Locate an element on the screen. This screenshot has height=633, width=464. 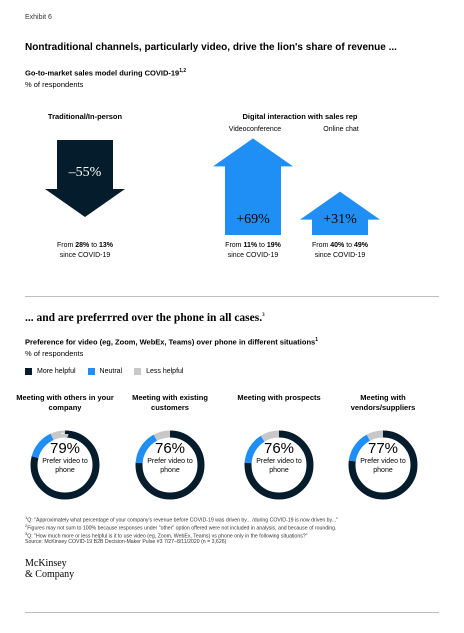
legend-item-less: Less helpful is located at coordinates (158, 371).